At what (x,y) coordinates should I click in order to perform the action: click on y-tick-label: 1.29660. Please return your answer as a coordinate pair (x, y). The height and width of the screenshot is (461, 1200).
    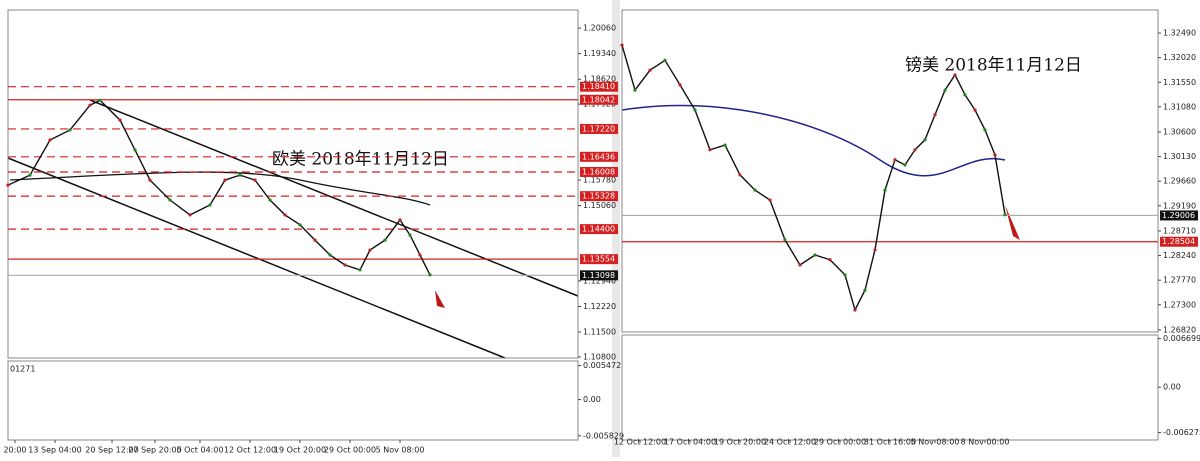
    Looking at the image, I should click on (1179, 181).